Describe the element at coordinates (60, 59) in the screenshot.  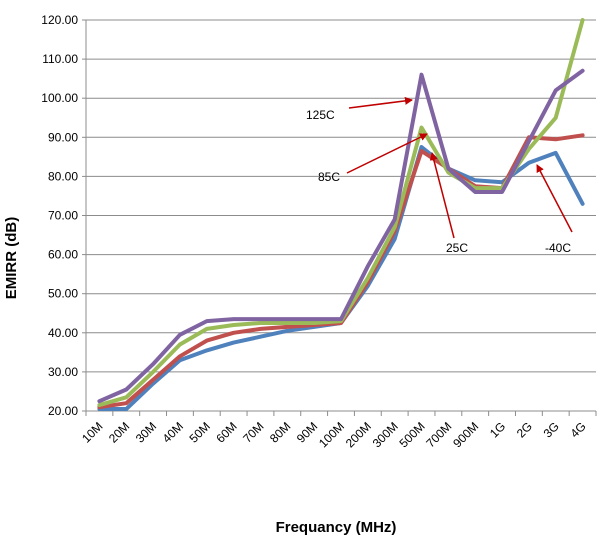
I see `y-tick-label: 110.00` at that location.